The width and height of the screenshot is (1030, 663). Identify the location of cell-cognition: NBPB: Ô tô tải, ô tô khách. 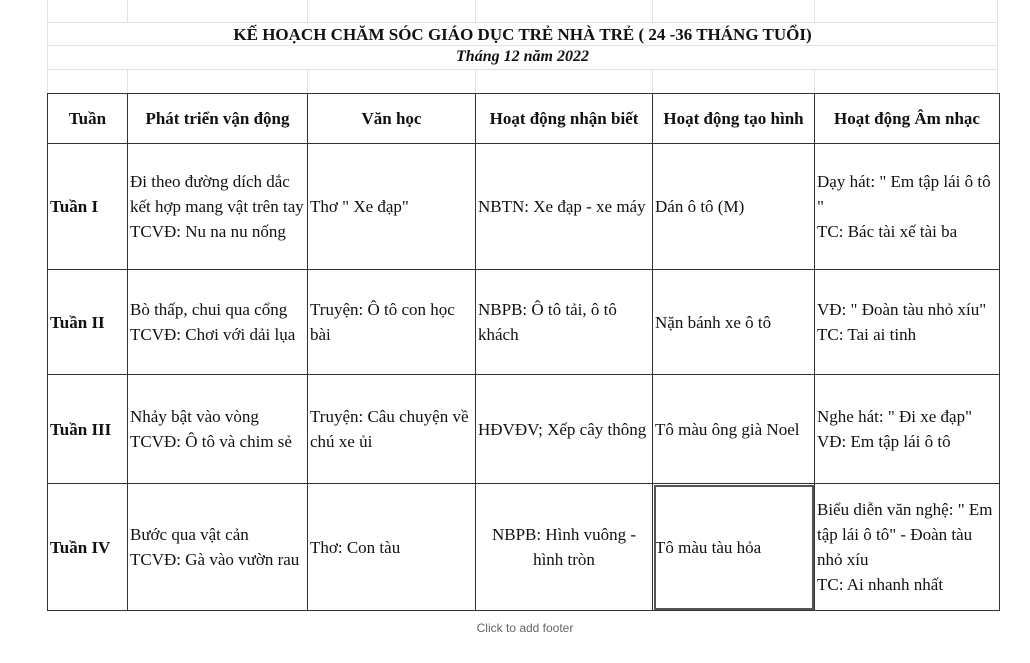
(564, 322).